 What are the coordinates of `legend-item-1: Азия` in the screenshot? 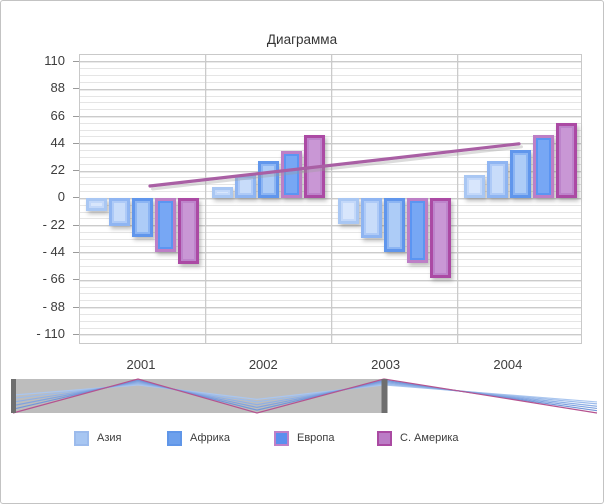 It's located at (97, 438).